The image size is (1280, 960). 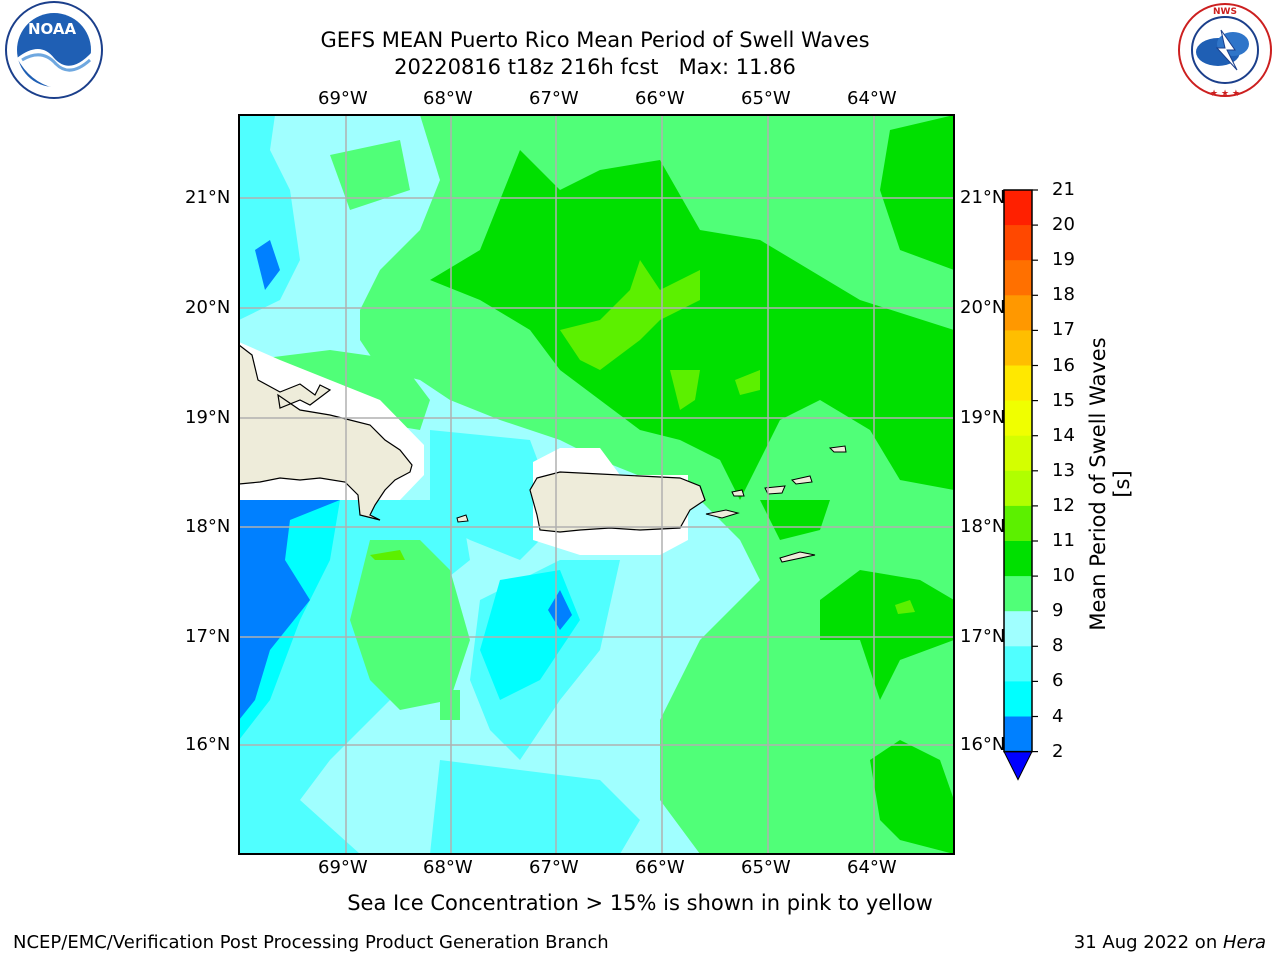 What do you see at coordinates (1063, 295) in the screenshot?
I see `colorbar-tick-label: 18` at bounding box center [1063, 295].